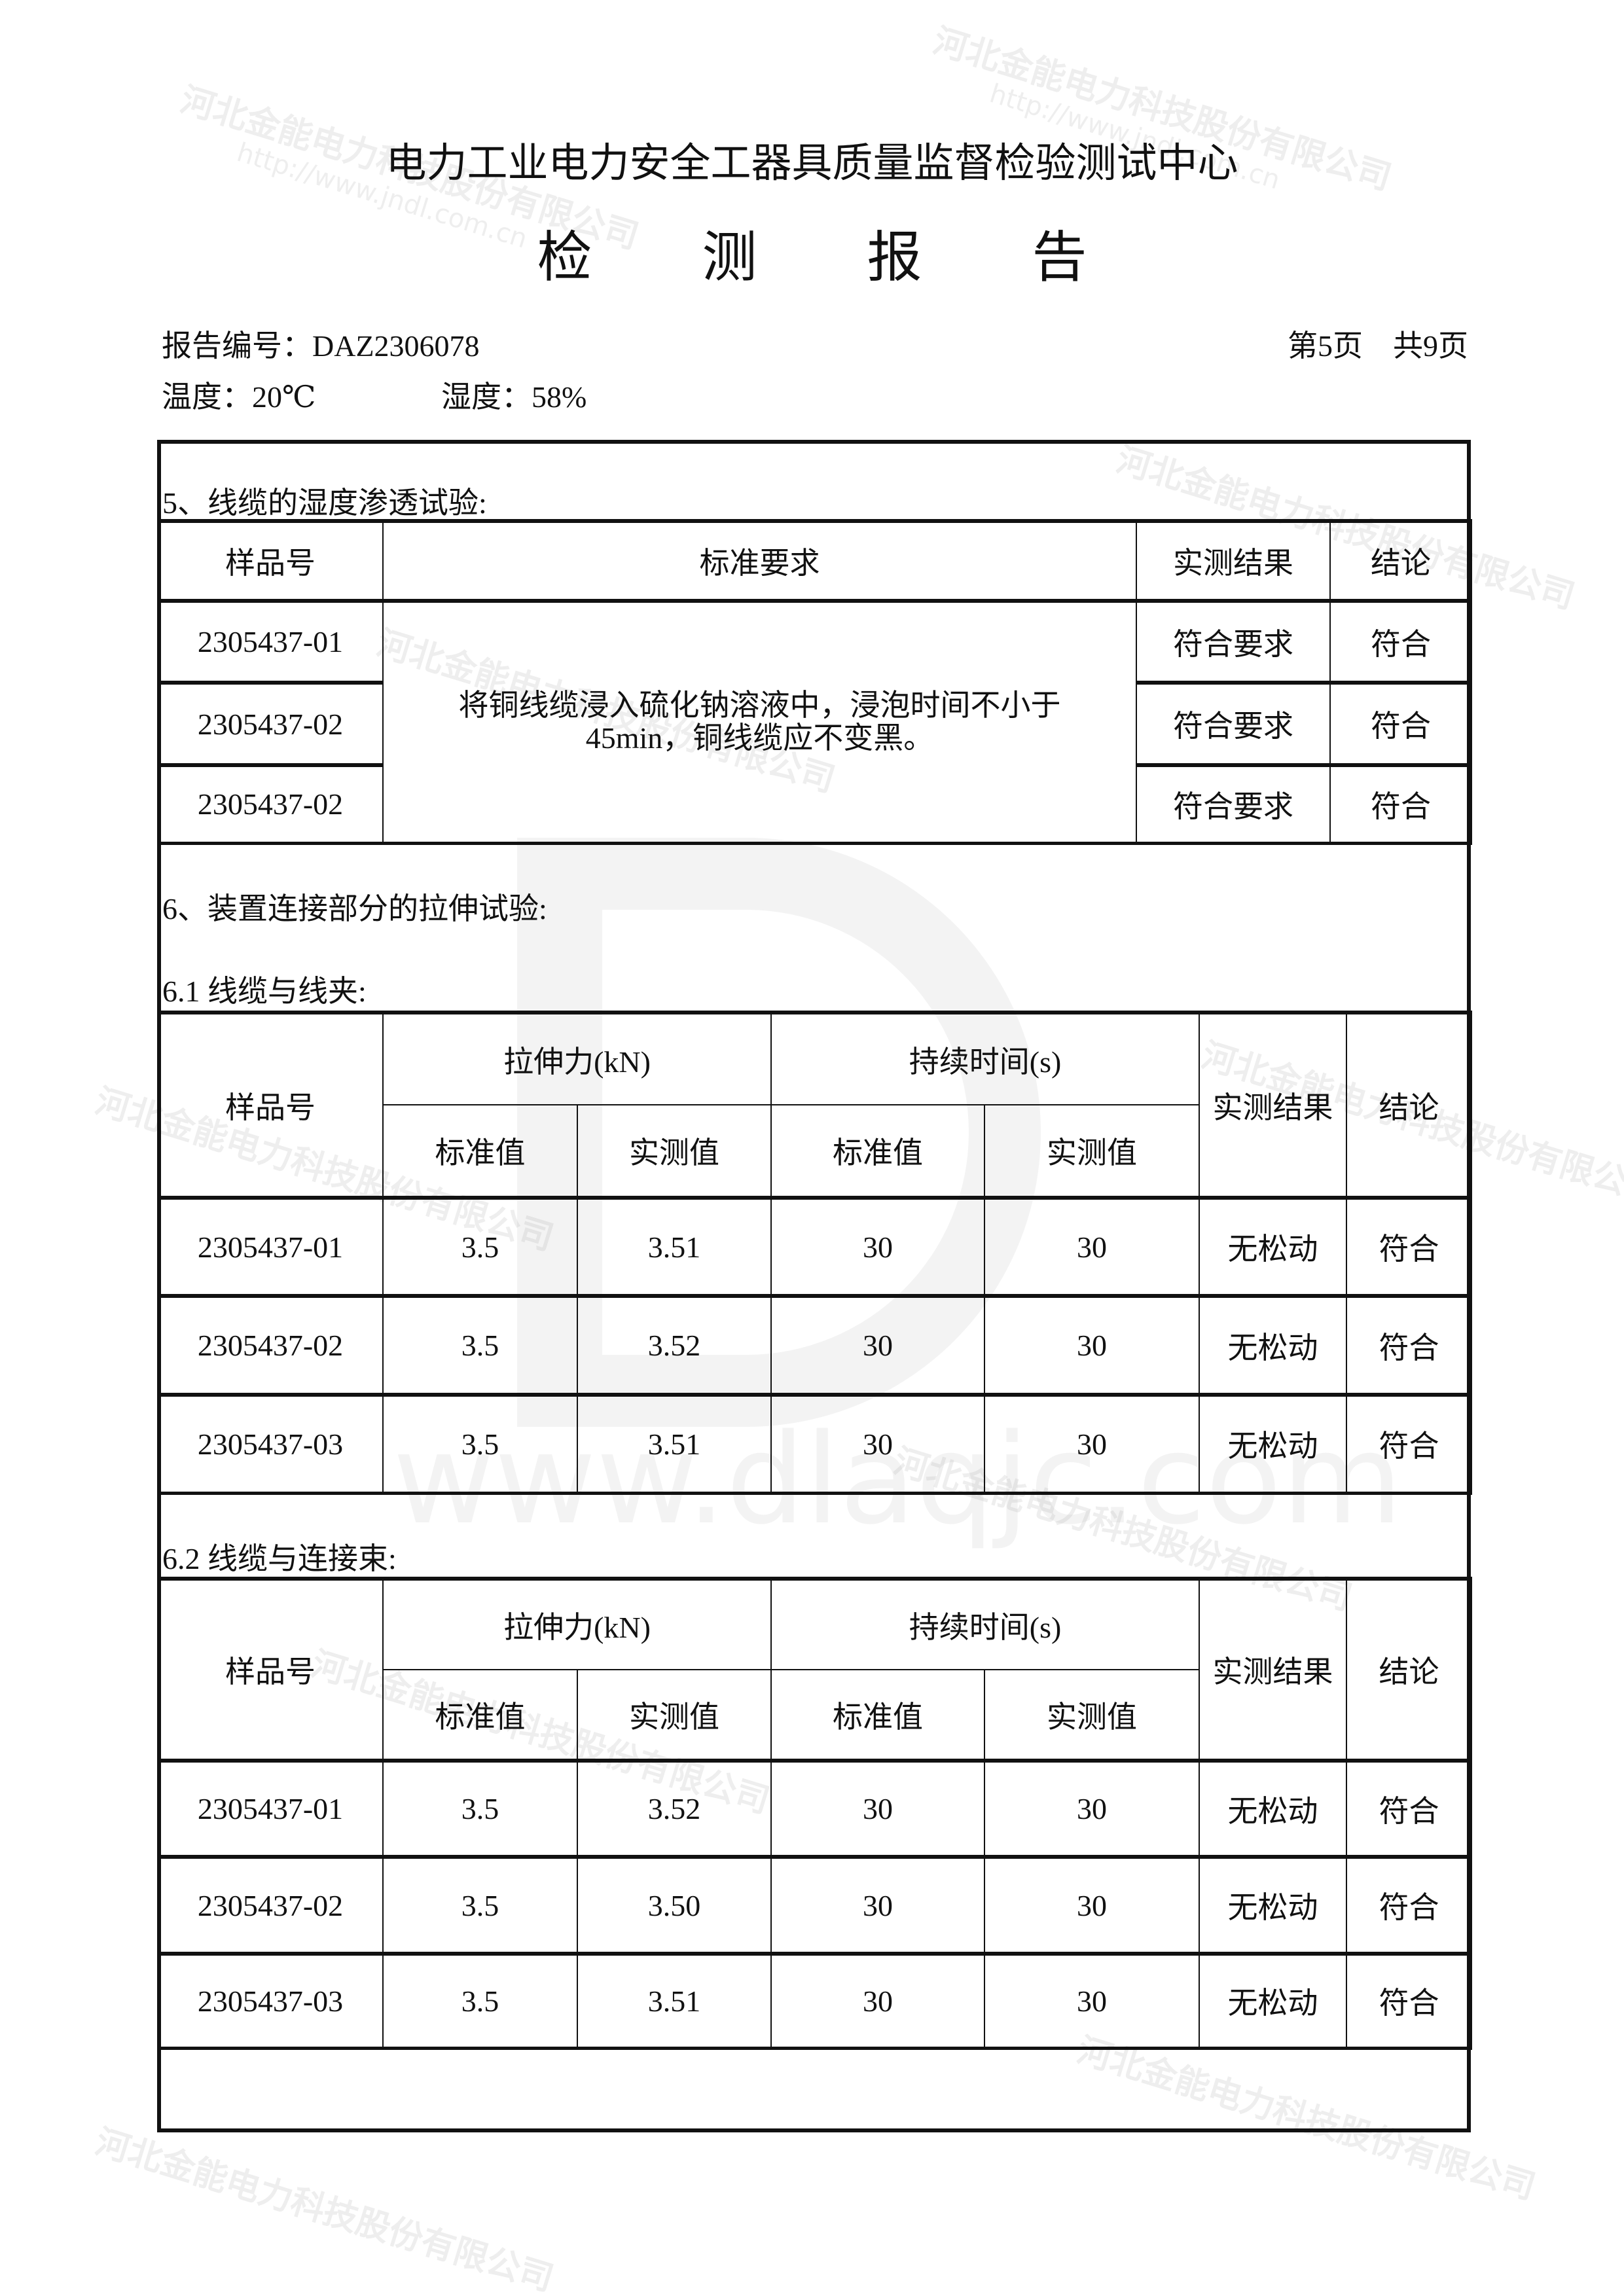 Image resolution: width=1624 pixels, height=2296 pixels. I want to click on table-row: 2305437-02 3.5 3.50 30 30 无松动 符合, so click(815, 1904).